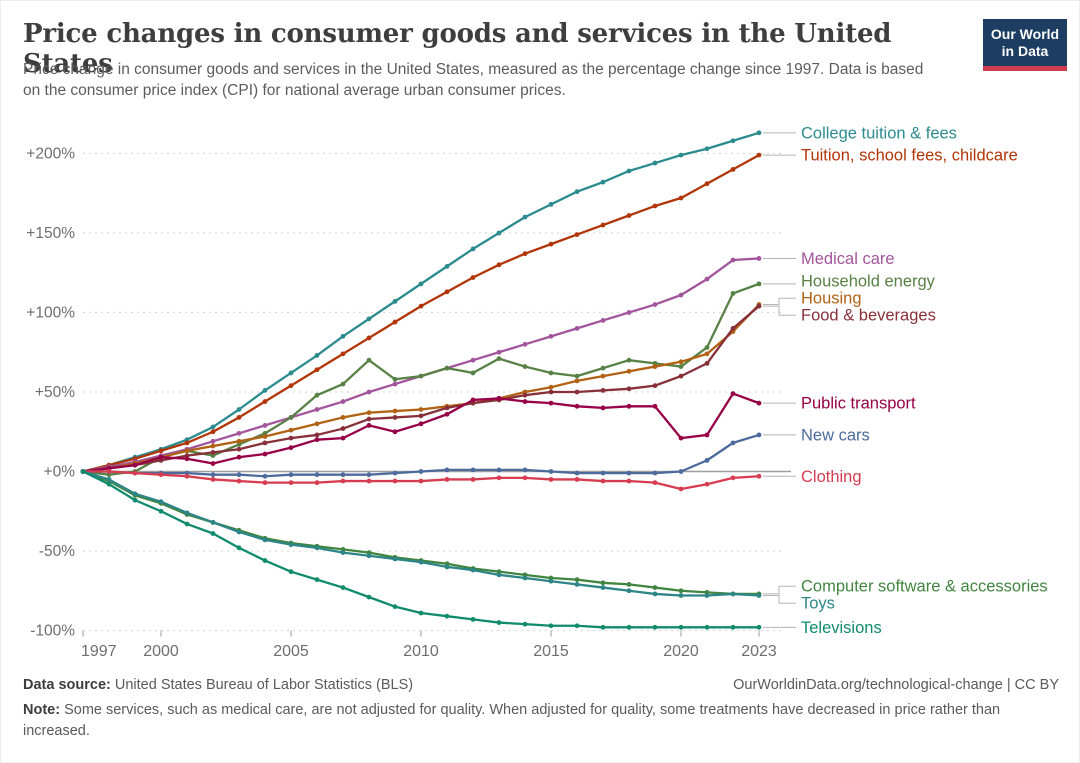 Image resolution: width=1080 pixels, height=763 pixels. What do you see at coordinates (291, 651) in the screenshot?
I see `x-axis-label-2005: 2005` at bounding box center [291, 651].